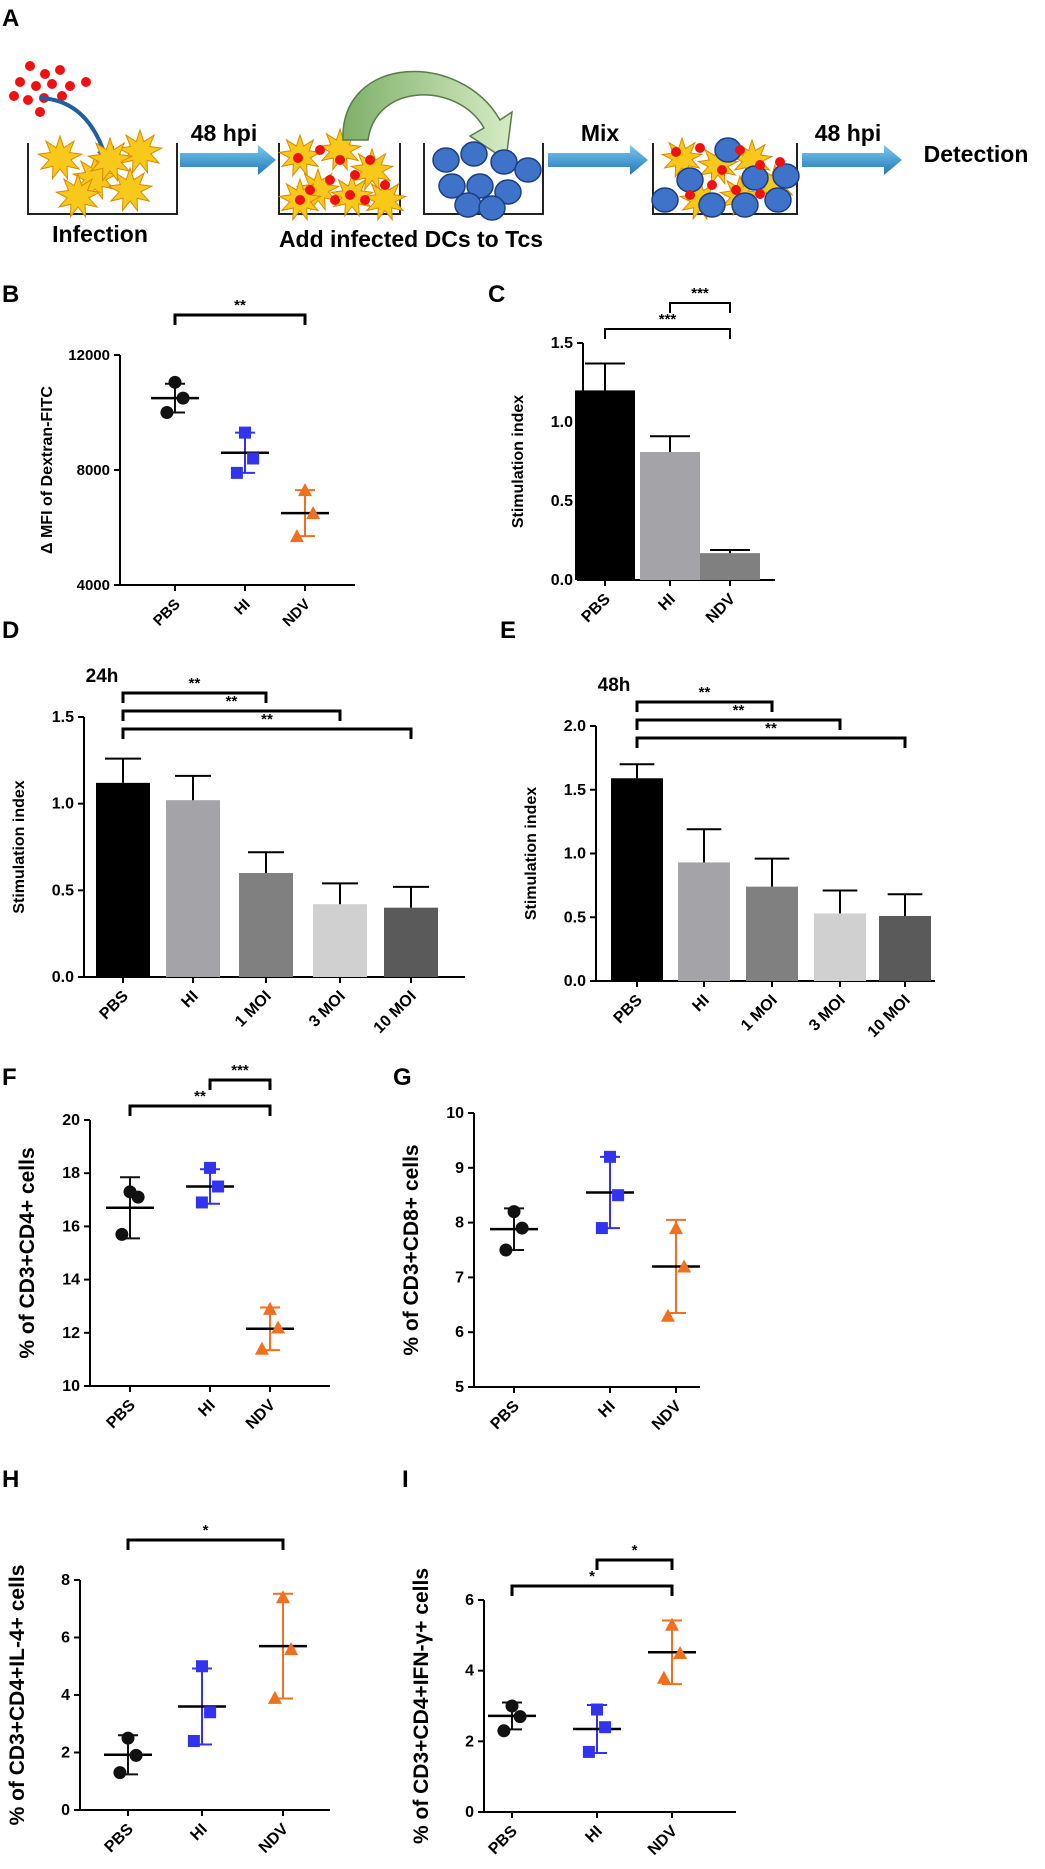 The image size is (1045, 1869). Describe the element at coordinates (487, 181) in the screenshot. I see `t-cells` at that location.